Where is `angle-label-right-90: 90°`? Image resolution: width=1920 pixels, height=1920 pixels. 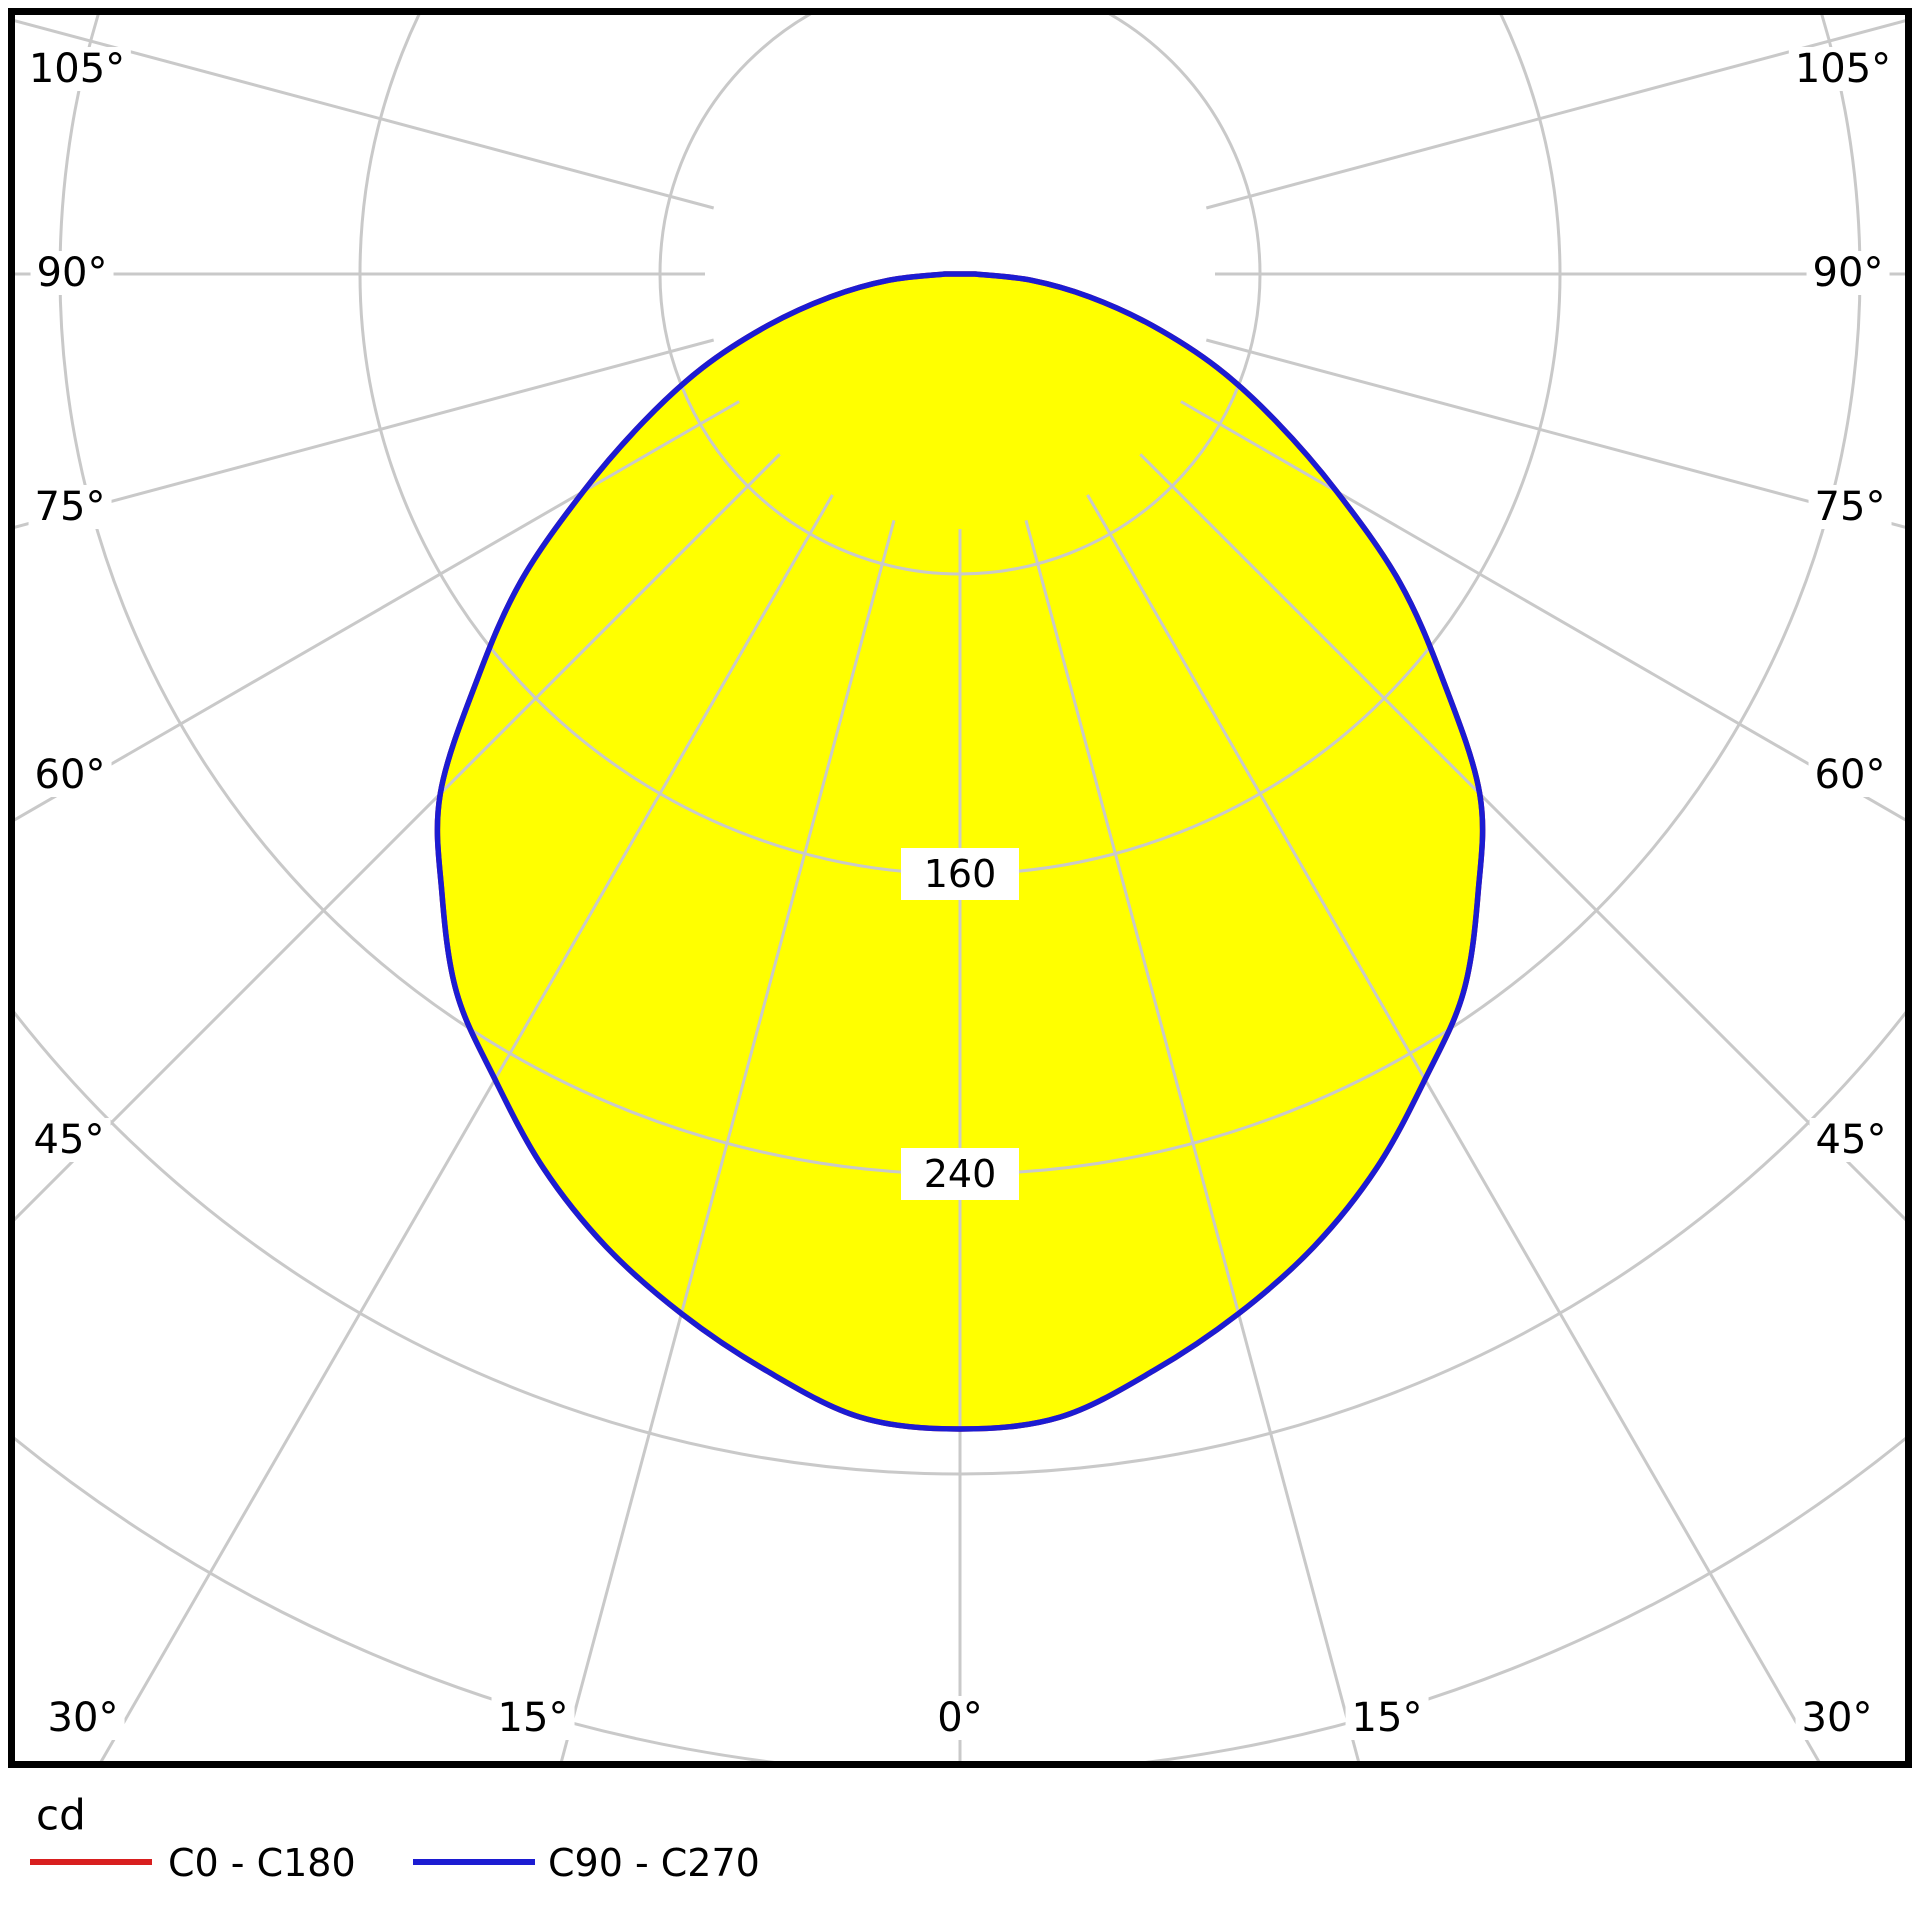 angle-label-right-90: 90° is located at coordinates (1848, 273).